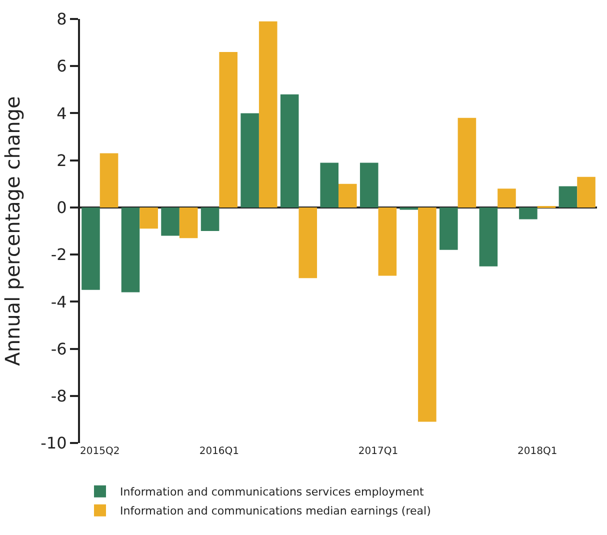 The image size is (607, 535). What do you see at coordinates (61, 208) in the screenshot?
I see `y-tick-label: 0` at bounding box center [61, 208].